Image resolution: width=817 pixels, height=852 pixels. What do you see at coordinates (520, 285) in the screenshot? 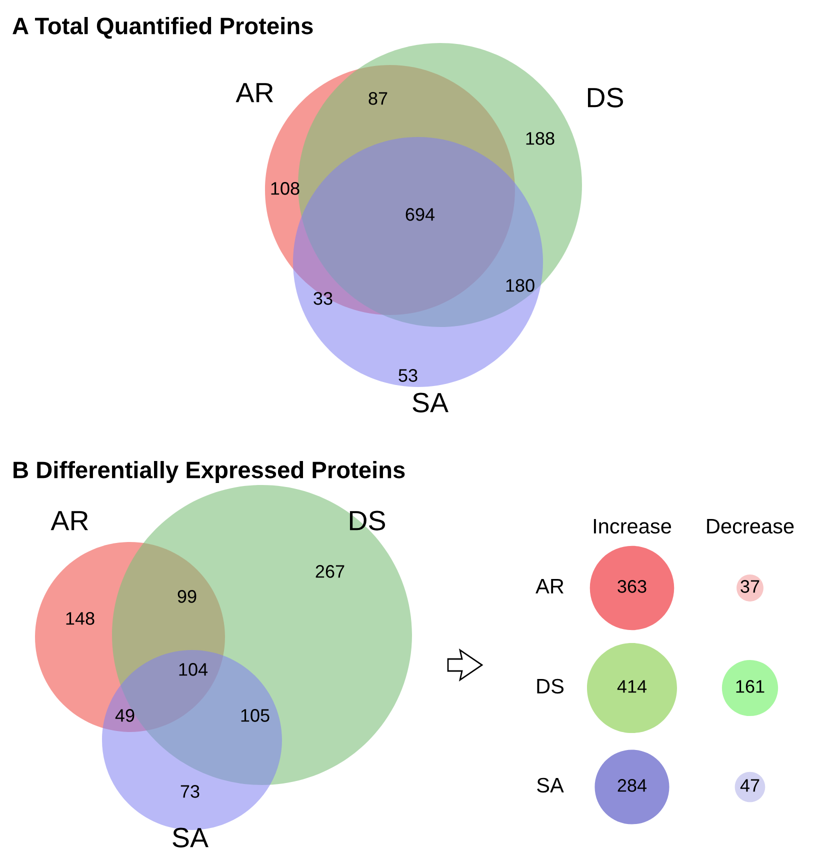
I see `text: 180` at bounding box center [520, 285].